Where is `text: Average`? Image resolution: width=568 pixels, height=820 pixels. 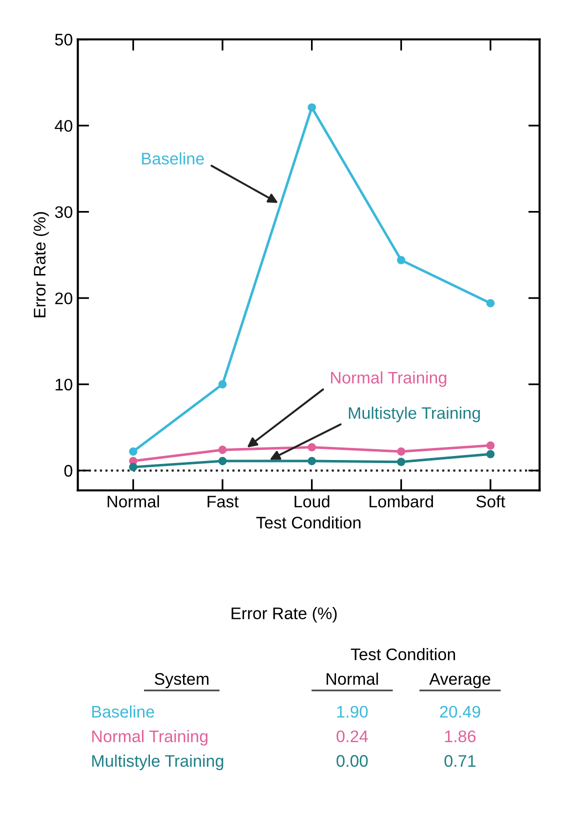 text: Average is located at coordinates (459, 680).